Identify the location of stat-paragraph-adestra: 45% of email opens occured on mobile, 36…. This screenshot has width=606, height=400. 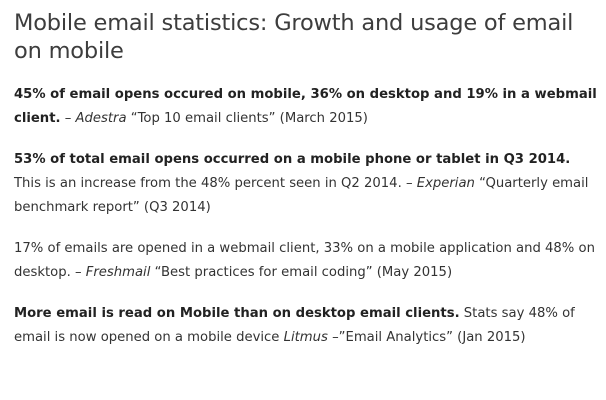
(307, 107).